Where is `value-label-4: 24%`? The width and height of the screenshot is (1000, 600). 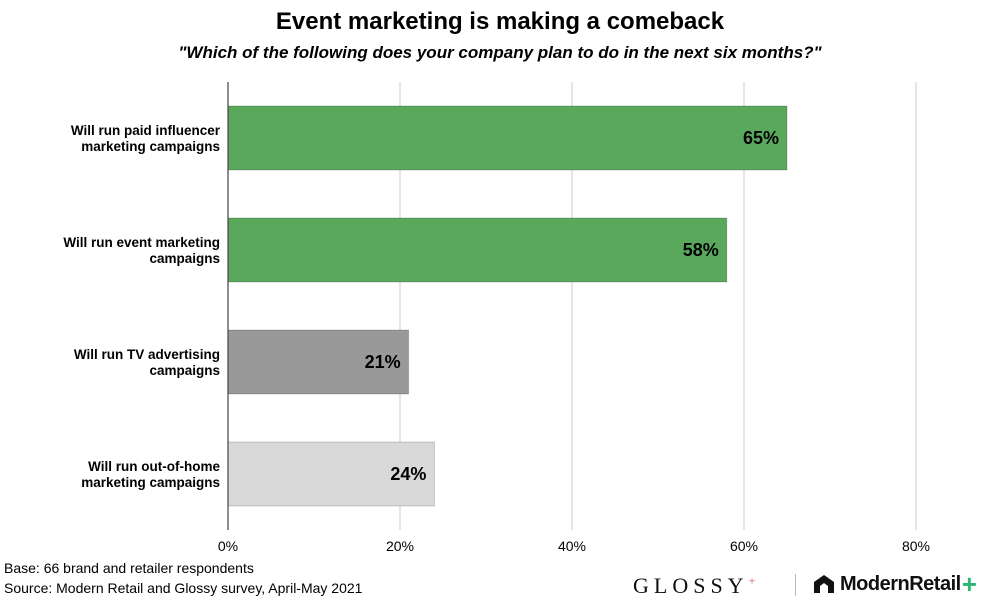
value-label-4: 24% is located at coordinates (408, 474).